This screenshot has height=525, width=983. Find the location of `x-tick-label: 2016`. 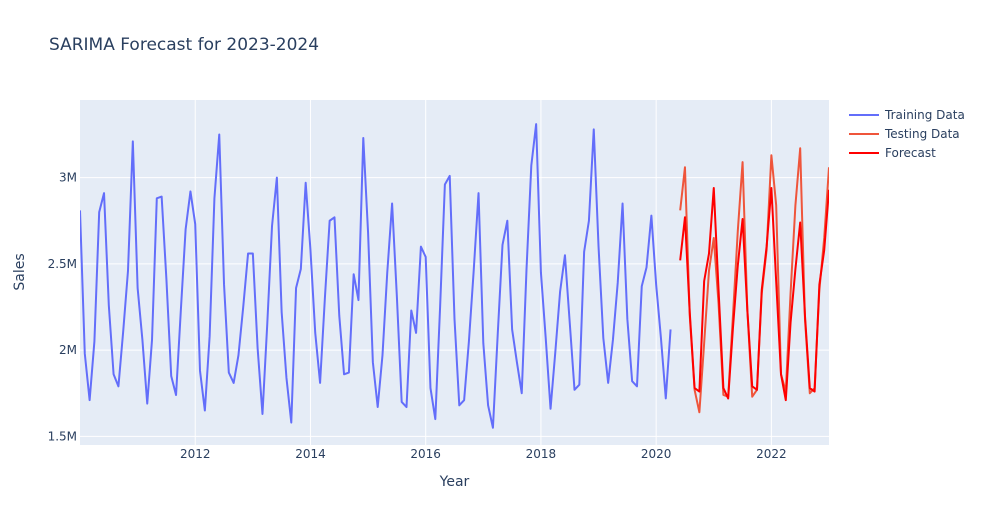

x-tick-label: 2016 is located at coordinates (425, 454).